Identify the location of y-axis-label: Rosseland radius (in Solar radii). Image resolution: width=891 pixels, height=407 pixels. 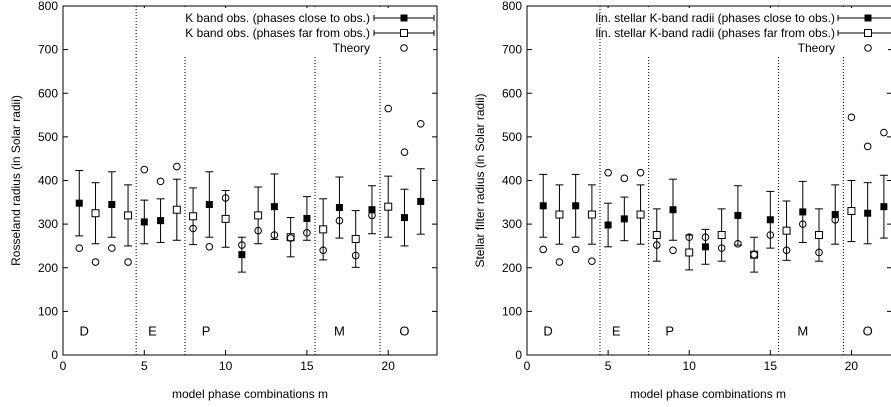
(16, 180).